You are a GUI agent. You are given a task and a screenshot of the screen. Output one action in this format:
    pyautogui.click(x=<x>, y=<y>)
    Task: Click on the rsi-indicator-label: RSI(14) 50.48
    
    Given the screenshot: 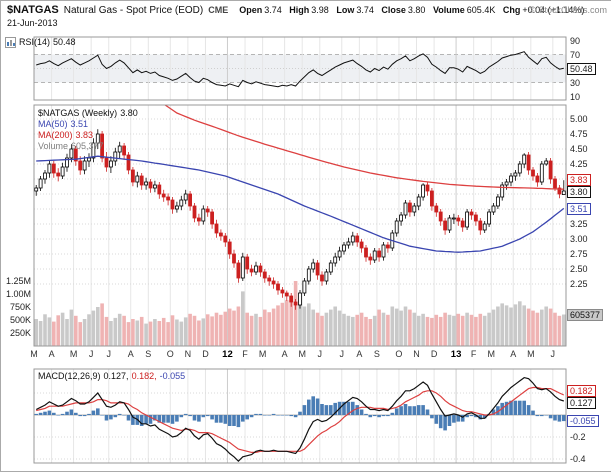 What is the action you would take?
    pyautogui.click(x=47, y=42)
    